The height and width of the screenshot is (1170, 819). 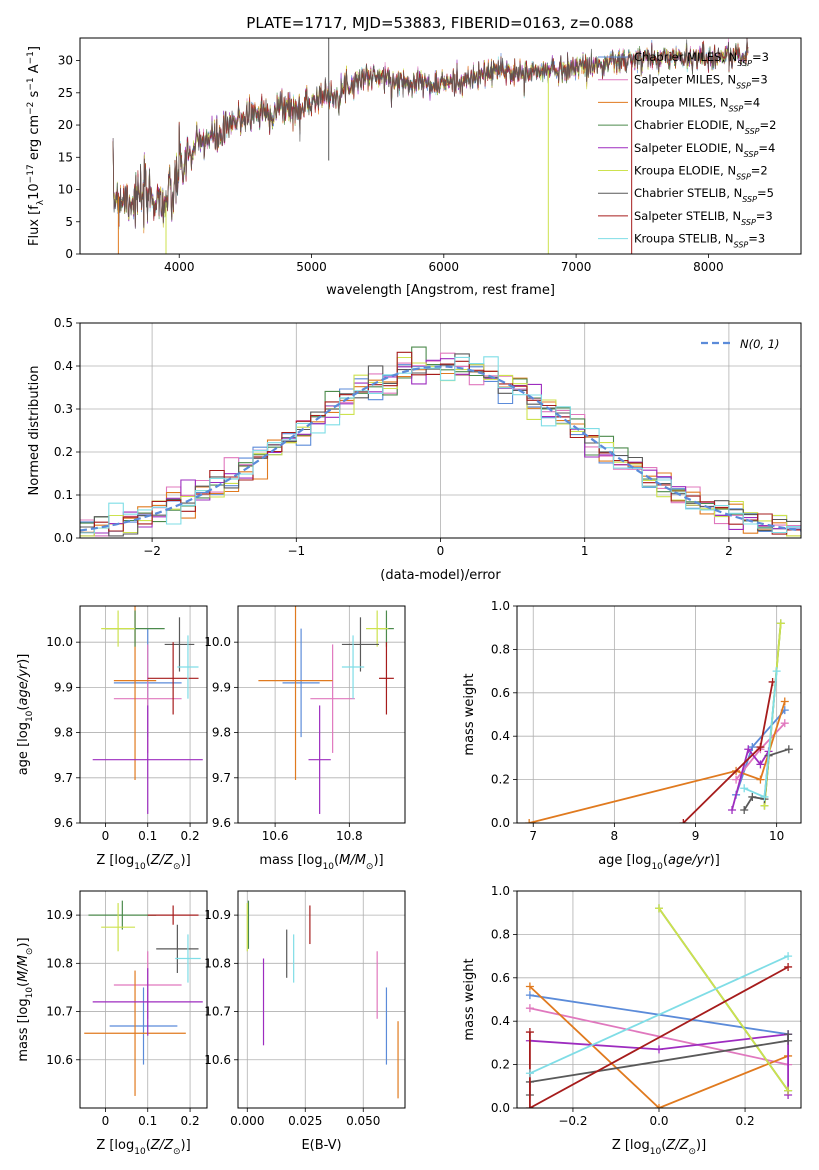 I want to click on x-tick-label: 10, so click(x=776, y=836).